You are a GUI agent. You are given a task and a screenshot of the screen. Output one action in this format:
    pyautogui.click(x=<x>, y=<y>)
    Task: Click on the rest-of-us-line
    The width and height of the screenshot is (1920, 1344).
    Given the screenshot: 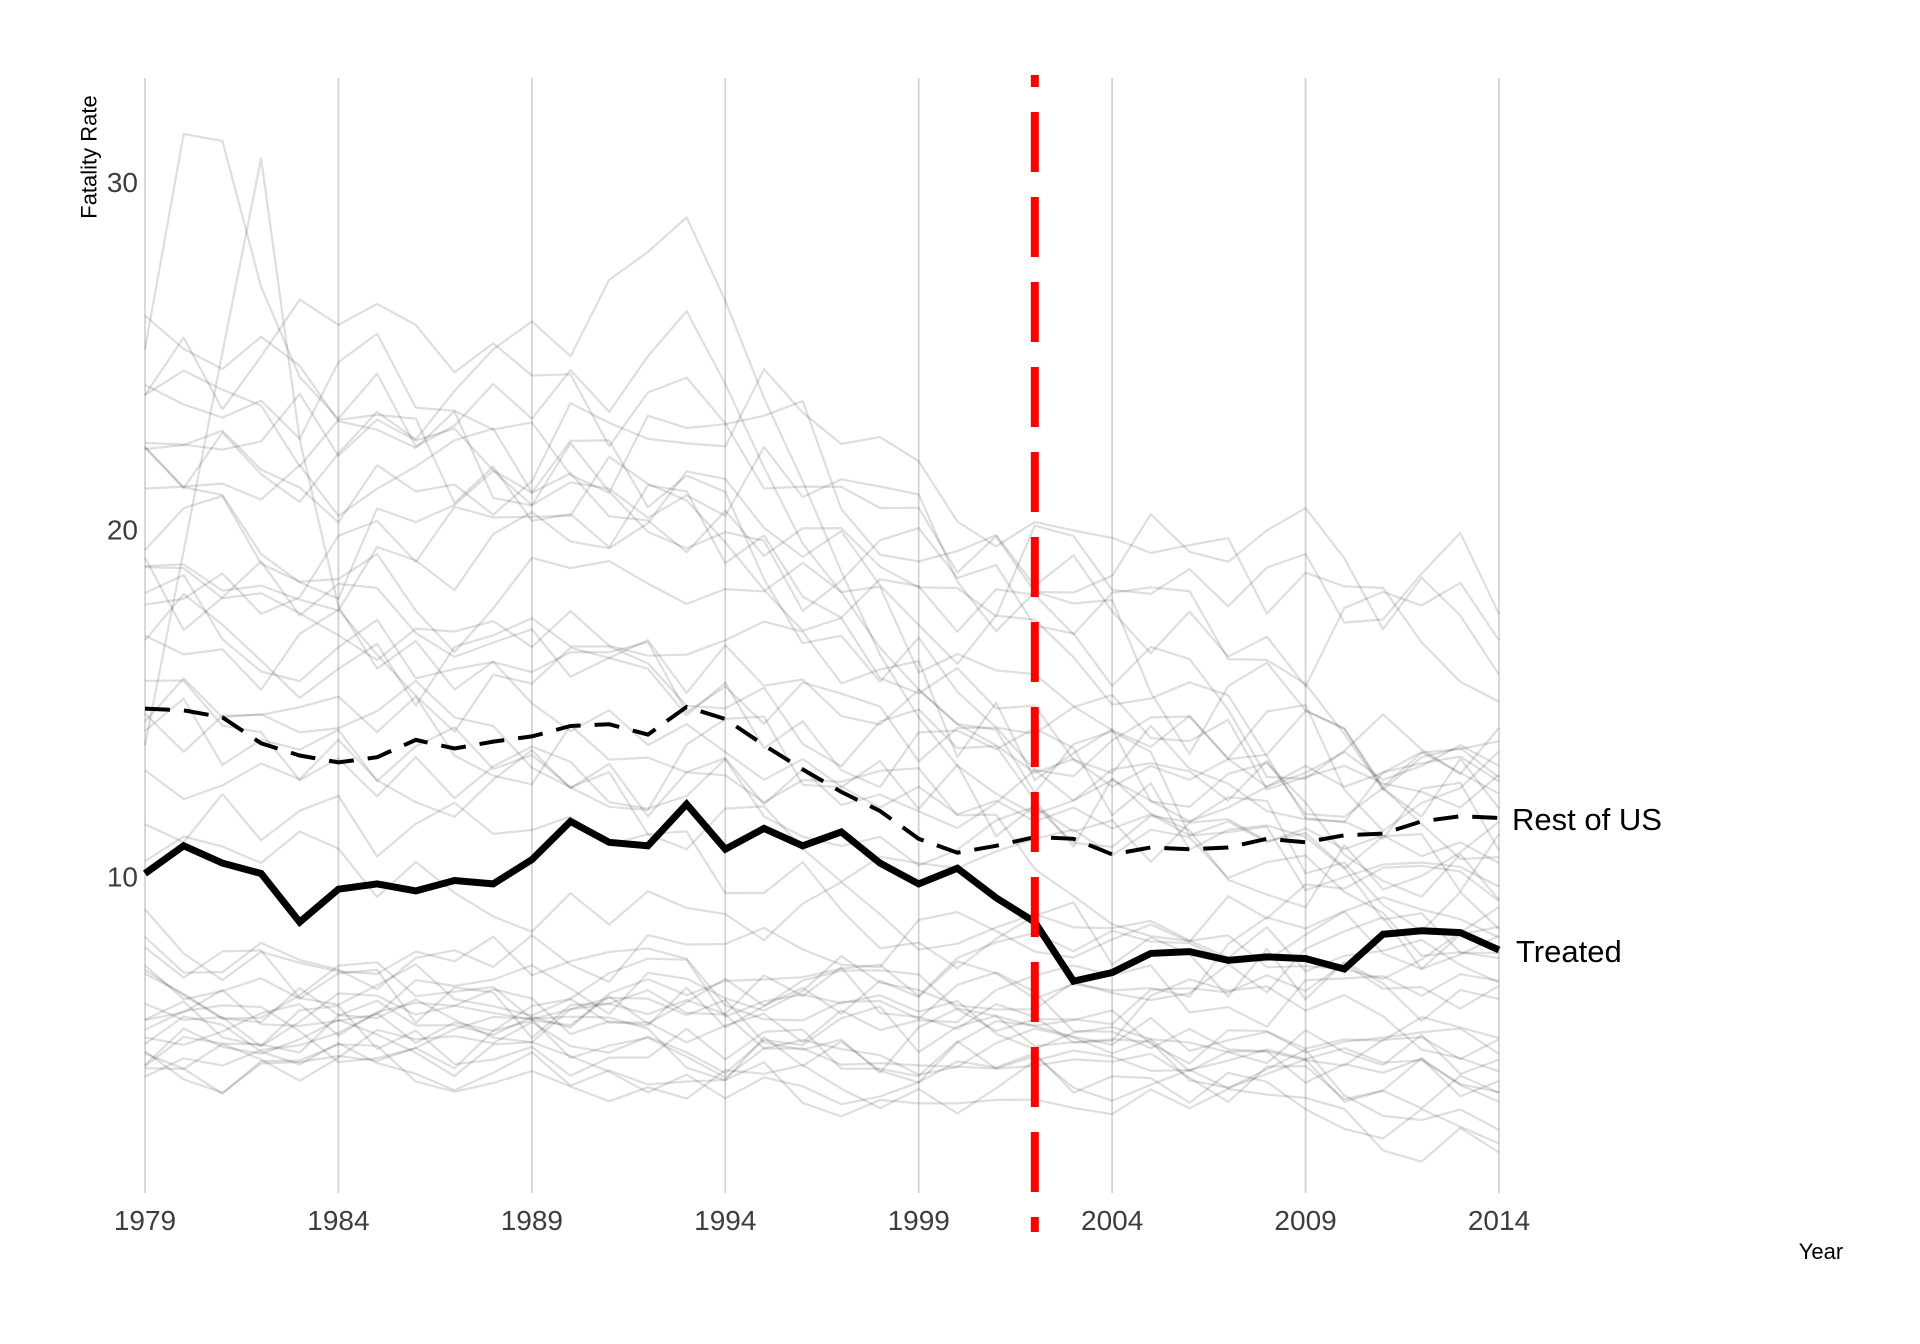 What is the action you would take?
    pyautogui.click(x=822, y=780)
    